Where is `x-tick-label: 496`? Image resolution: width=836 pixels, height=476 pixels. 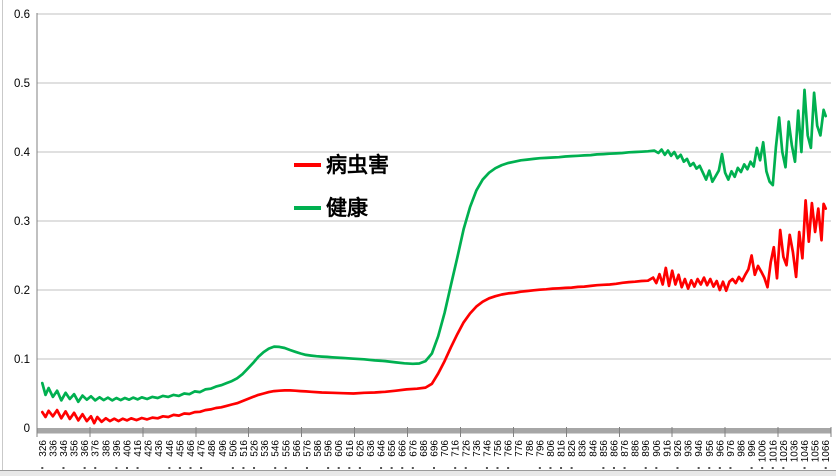
x-tick-label: 496 is located at coordinates (223, 448).